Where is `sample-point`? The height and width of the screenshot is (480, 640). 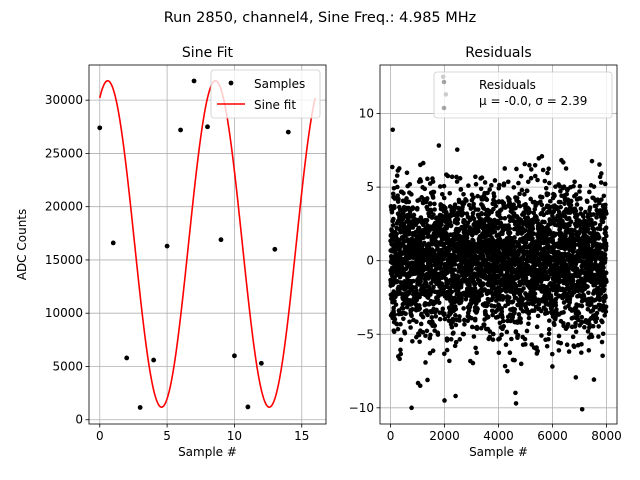 sample-point is located at coordinates (100, 128).